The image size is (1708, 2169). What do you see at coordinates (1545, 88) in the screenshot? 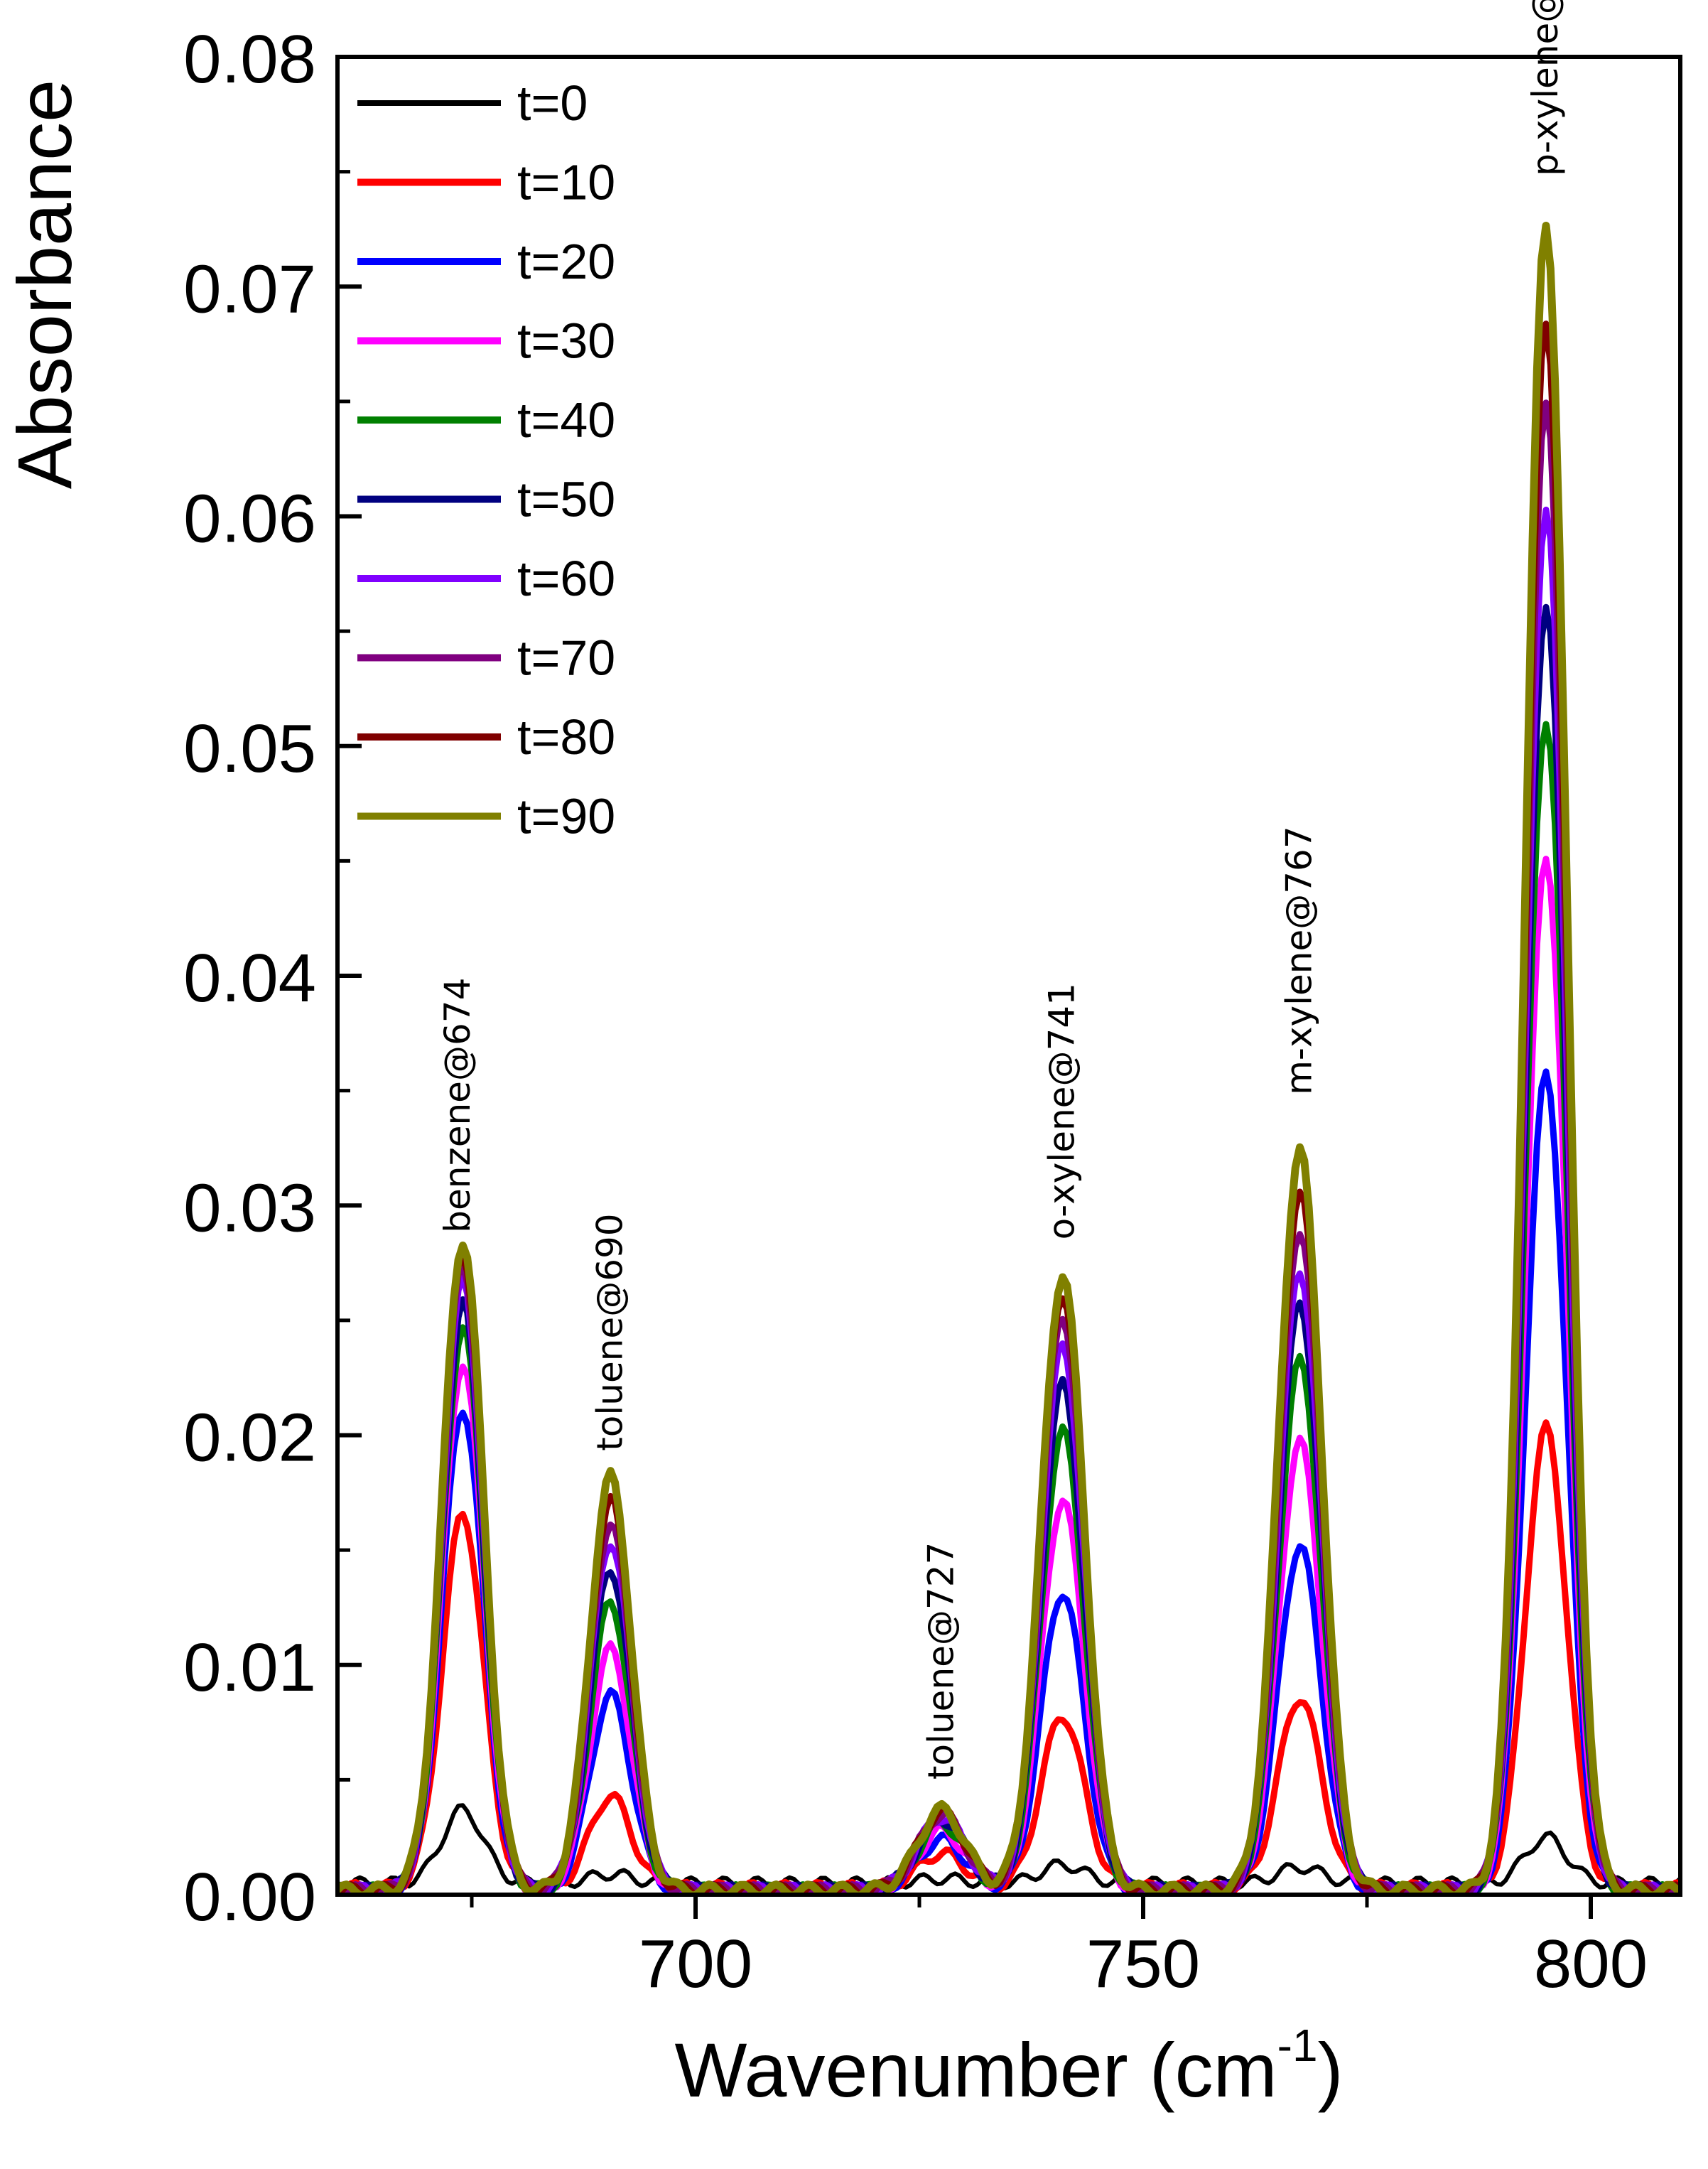
I see `peak-annotation: p-xylene@794` at bounding box center [1545, 88].